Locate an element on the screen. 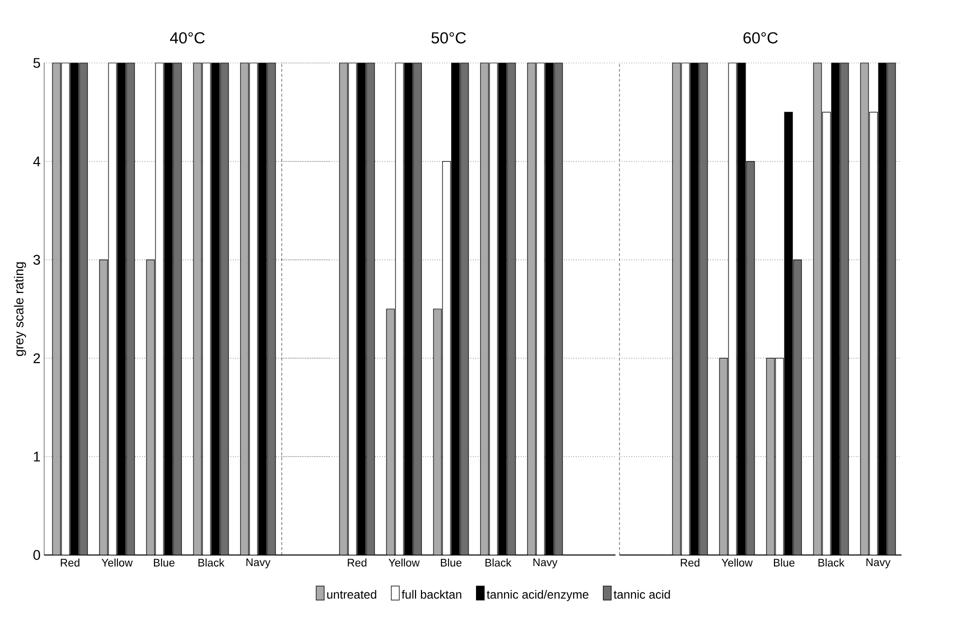 This screenshot has width=973, height=627. legend-label: full backtan is located at coordinates (432, 594).